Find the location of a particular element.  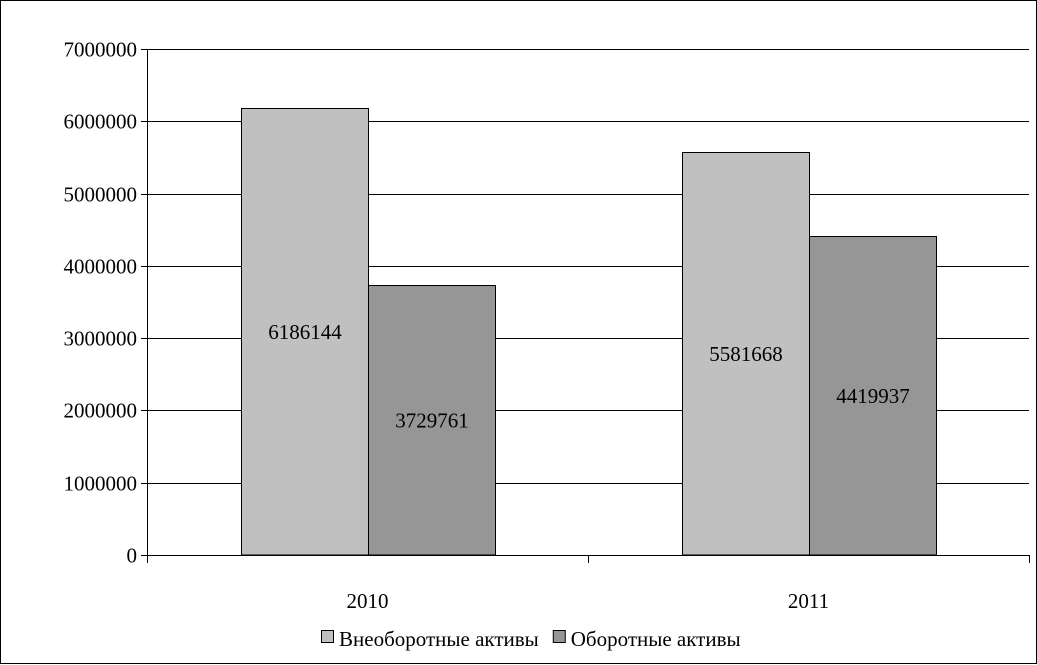

y-tick-label: 1000000 is located at coordinates (101, 484).